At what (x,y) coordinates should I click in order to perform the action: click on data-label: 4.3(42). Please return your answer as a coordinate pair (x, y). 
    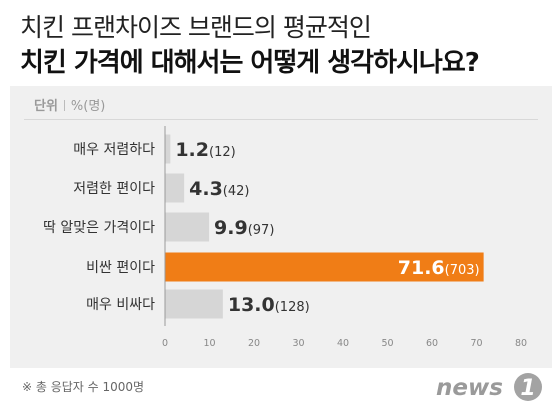
    Looking at the image, I should click on (219, 189).